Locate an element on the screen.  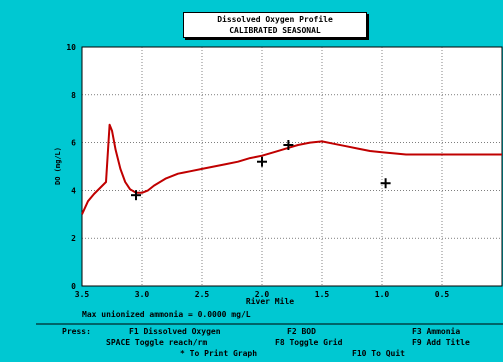
y-tick-label: 6 is located at coordinates (73, 143).